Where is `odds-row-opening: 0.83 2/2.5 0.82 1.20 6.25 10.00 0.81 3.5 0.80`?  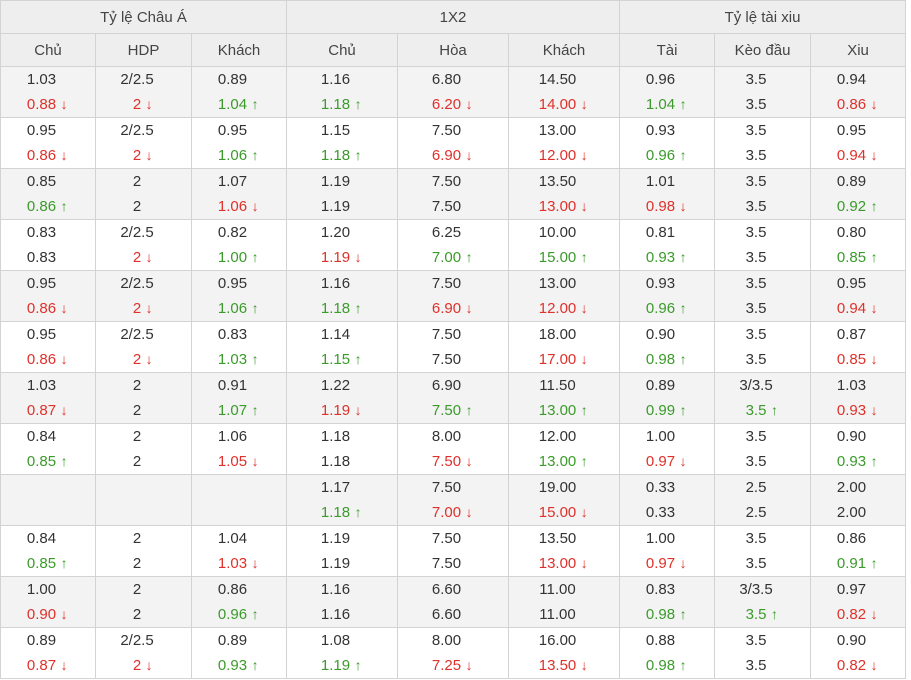 odds-row-opening: 0.83 2/2.5 0.82 1.20 6.25 10.00 0.81 3.5 0.80 is located at coordinates (453, 232).